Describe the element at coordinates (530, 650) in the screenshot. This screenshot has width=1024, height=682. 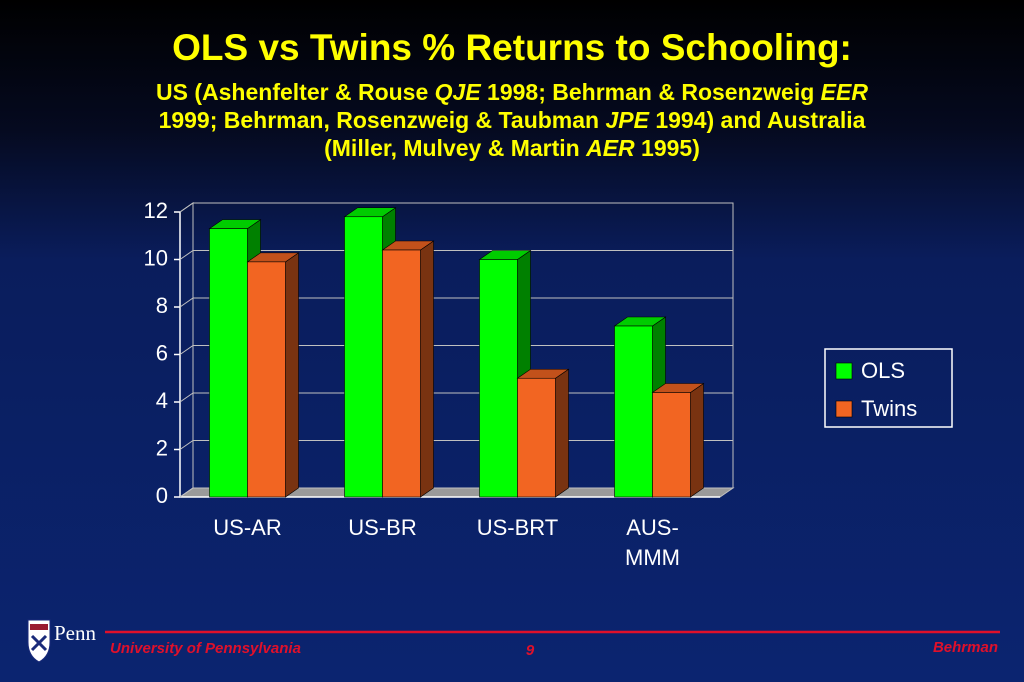
I see `page-number: 9` at that location.